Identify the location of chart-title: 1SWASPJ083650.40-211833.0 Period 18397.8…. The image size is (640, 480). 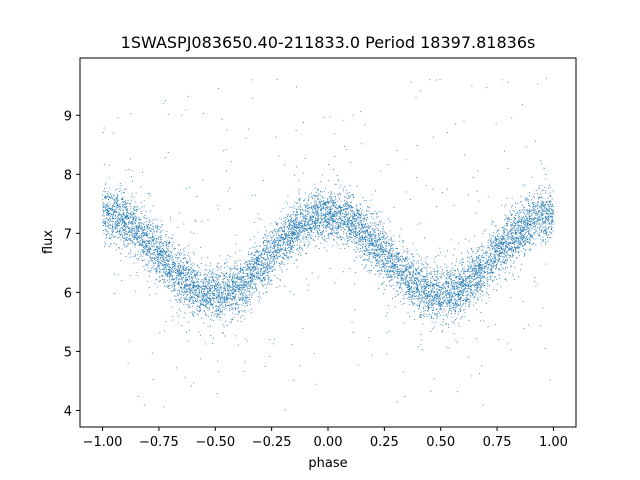
(328, 42).